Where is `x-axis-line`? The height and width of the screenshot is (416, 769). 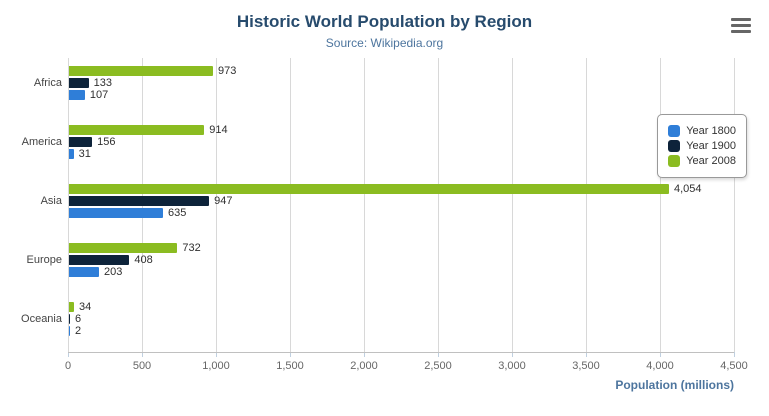 x-axis-line is located at coordinates (401, 352).